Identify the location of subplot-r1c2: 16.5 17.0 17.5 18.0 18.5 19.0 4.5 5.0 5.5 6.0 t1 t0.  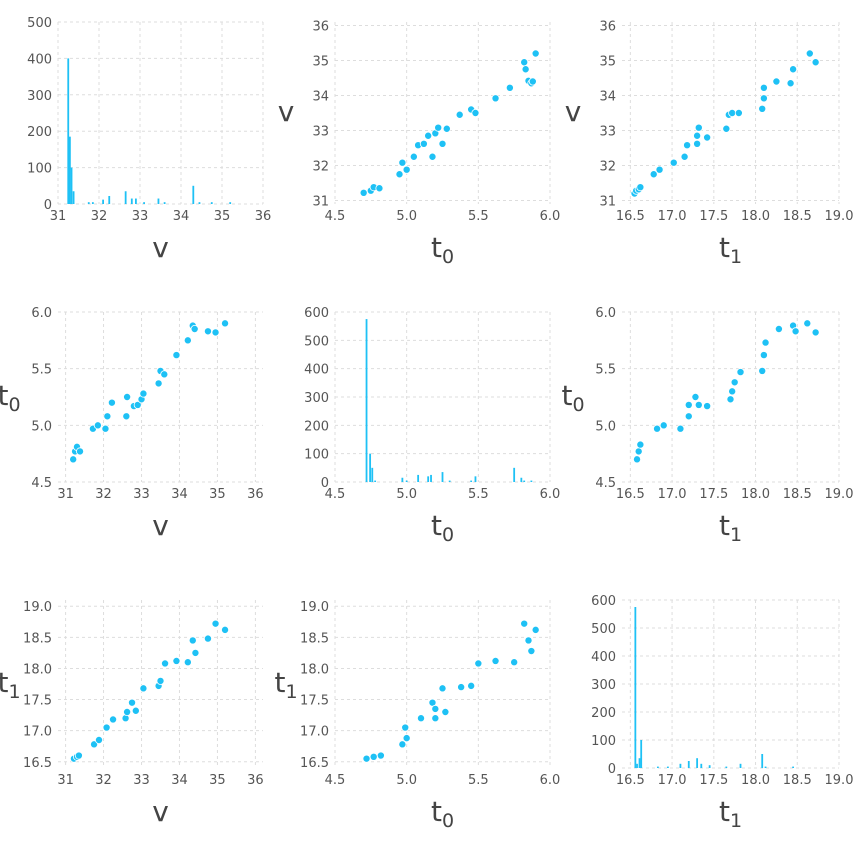
(707, 426).